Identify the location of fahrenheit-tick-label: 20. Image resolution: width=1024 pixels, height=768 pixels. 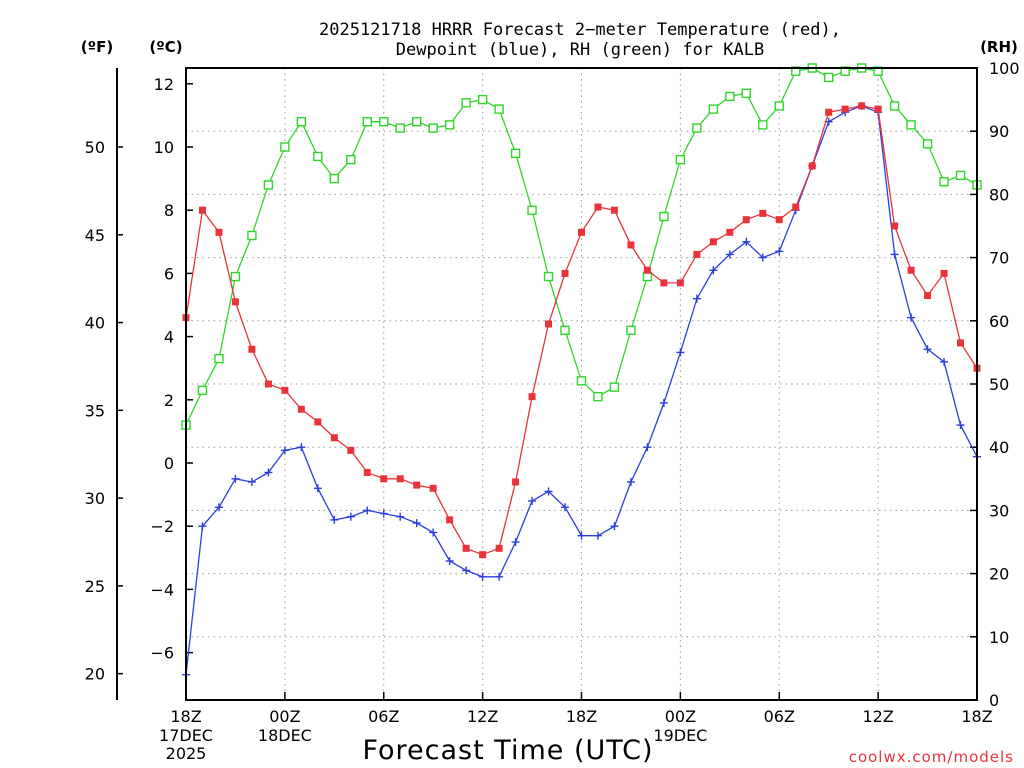
(95, 674).